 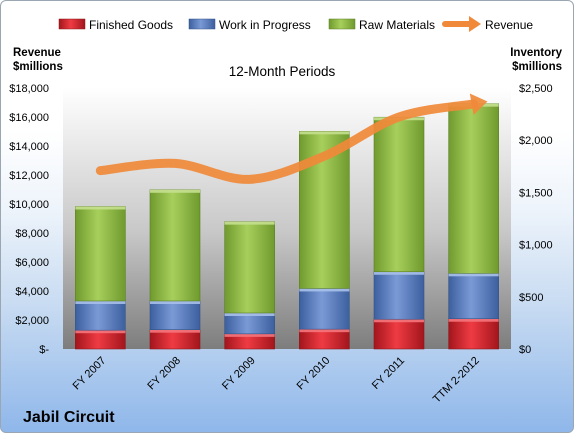 I want to click on left-axis-title-line2: $millions, so click(x=38, y=67).